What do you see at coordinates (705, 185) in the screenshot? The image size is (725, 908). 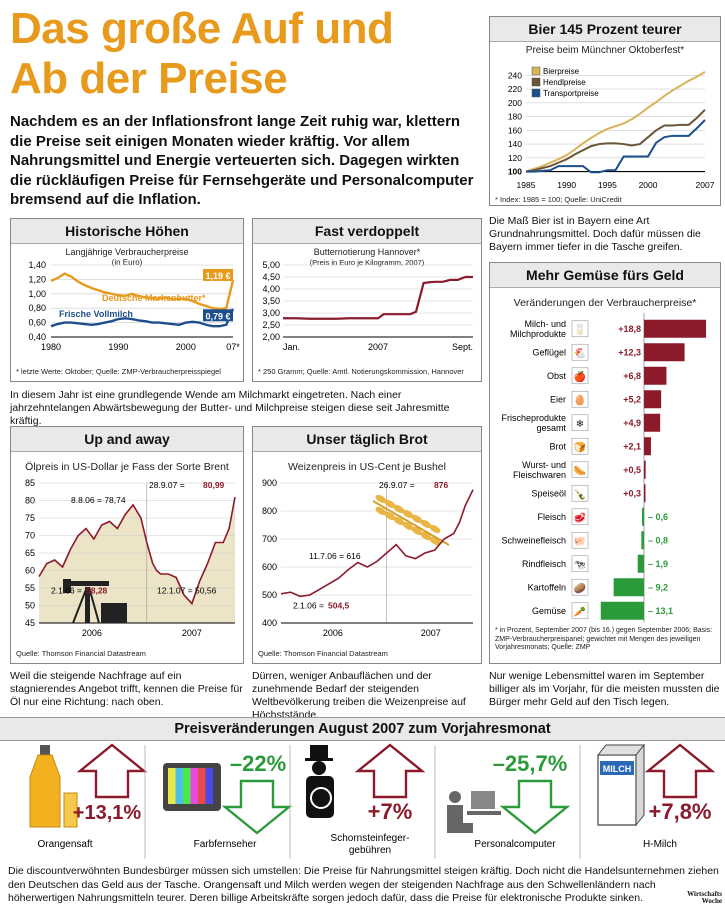 I see `bier-xtick: 2007` at bounding box center [705, 185].